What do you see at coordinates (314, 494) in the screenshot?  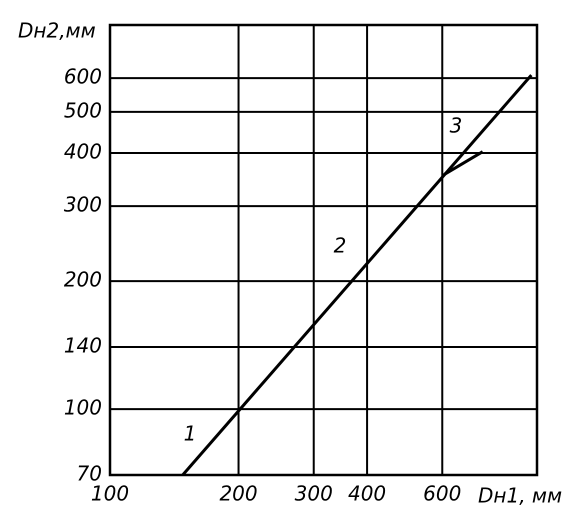 I see `x-tick-label: 300` at bounding box center [314, 494].